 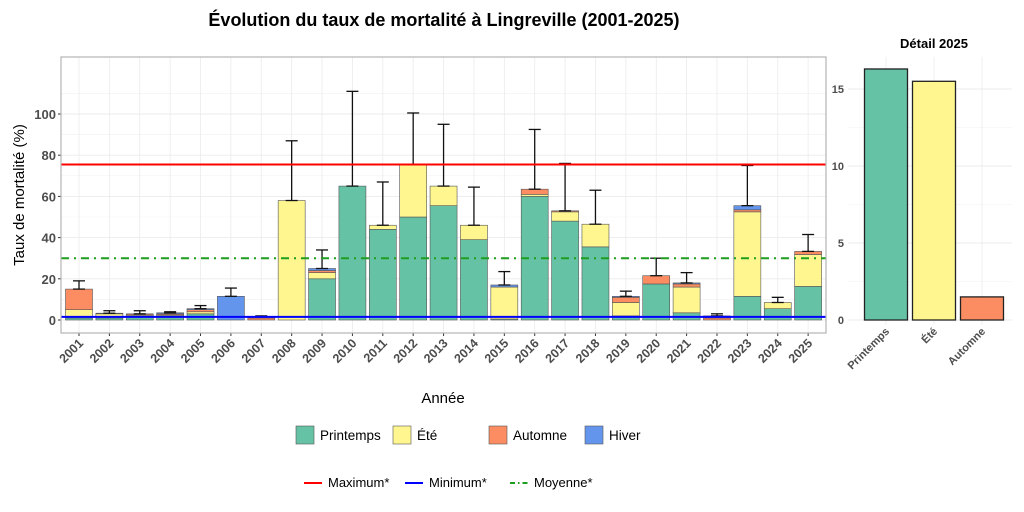 What do you see at coordinates (193, 351) in the screenshot?
I see `x-tick-label: 2005` at bounding box center [193, 351].